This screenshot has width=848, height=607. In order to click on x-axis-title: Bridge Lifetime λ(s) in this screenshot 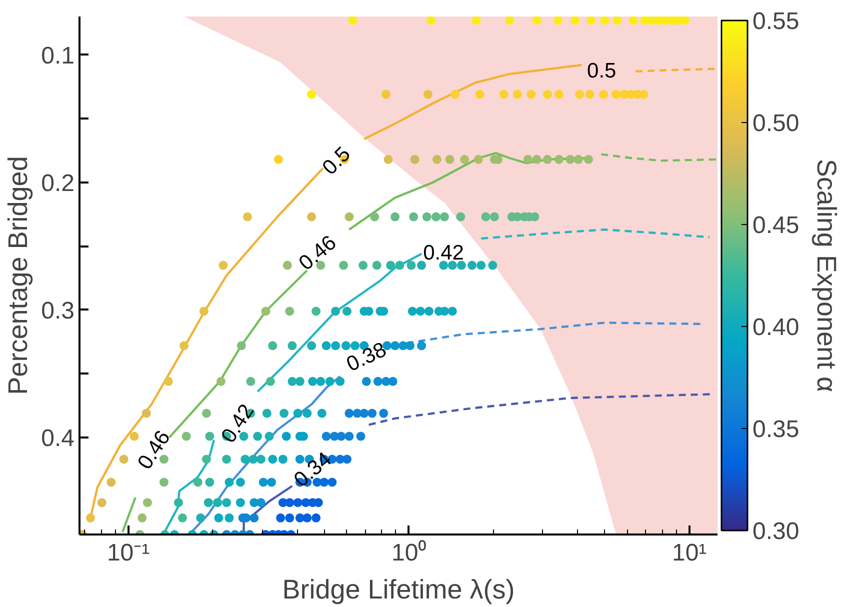, I will do `click(398, 589)`.